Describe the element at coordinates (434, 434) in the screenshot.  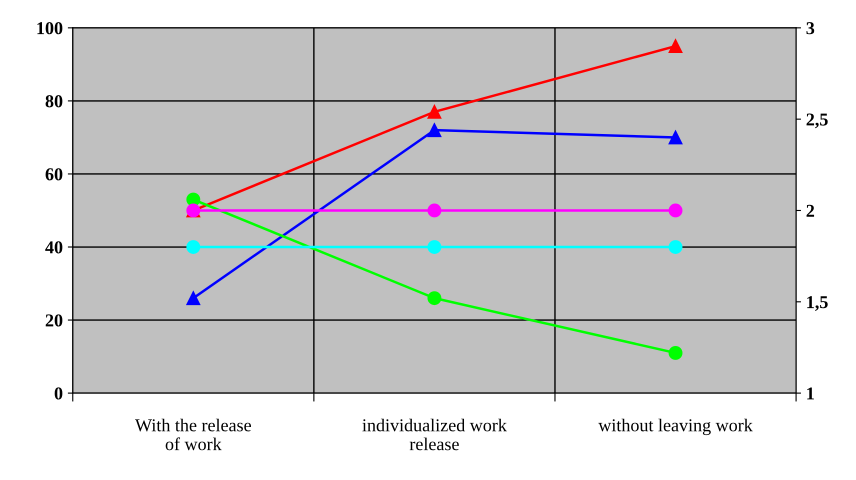
I see `x-tick-label: individualized work release` at that location.